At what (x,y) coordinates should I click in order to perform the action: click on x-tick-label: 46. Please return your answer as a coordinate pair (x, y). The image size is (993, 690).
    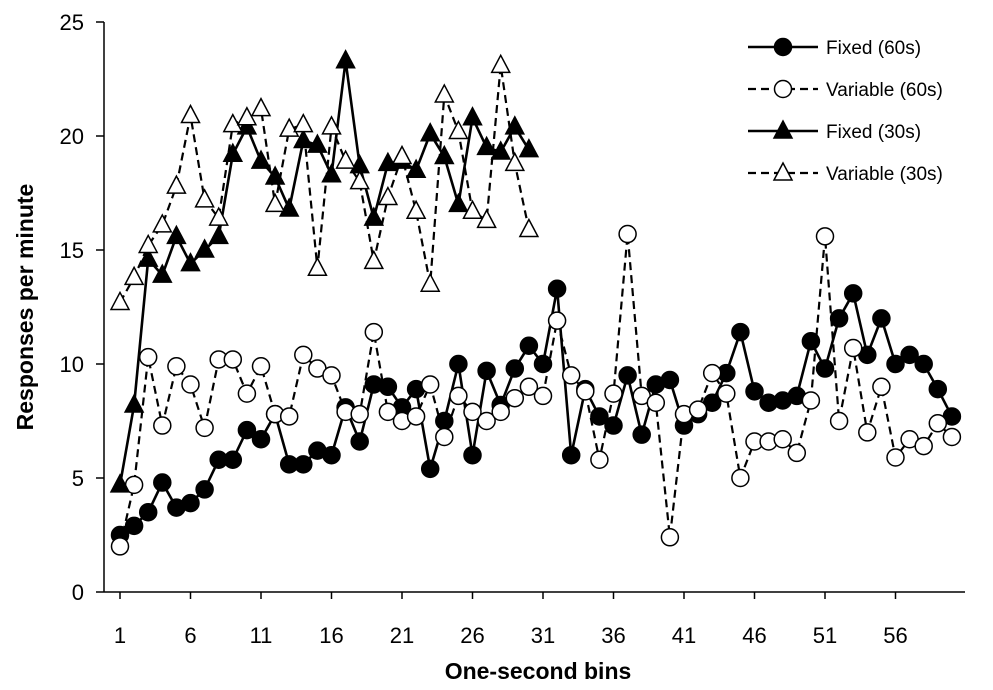
    Looking at the image, I should click on (754, 635).